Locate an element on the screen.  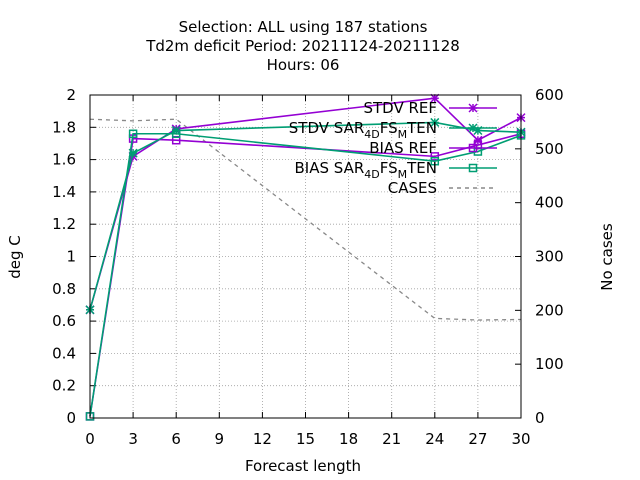
y-tick-label: 0.2 is located at coordinates (64, 386).